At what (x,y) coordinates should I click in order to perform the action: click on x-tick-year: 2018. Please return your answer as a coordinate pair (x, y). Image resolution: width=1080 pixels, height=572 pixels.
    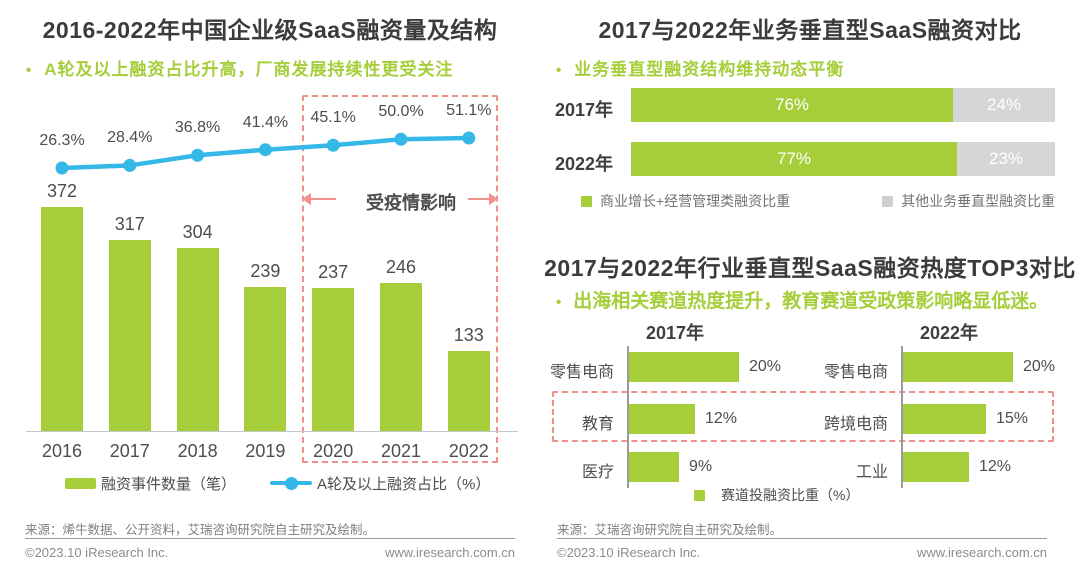
    Looking at the image, I should click on (197, 451).